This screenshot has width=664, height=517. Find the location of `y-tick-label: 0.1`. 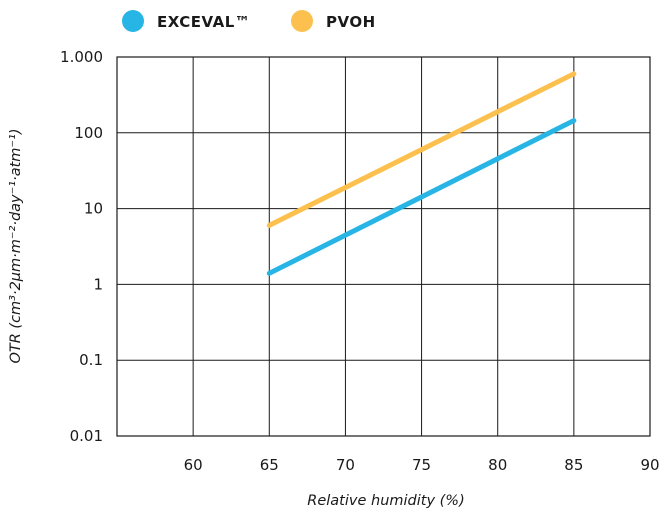

y-tick-label: 0.1 is located at coordinates (91, 360).